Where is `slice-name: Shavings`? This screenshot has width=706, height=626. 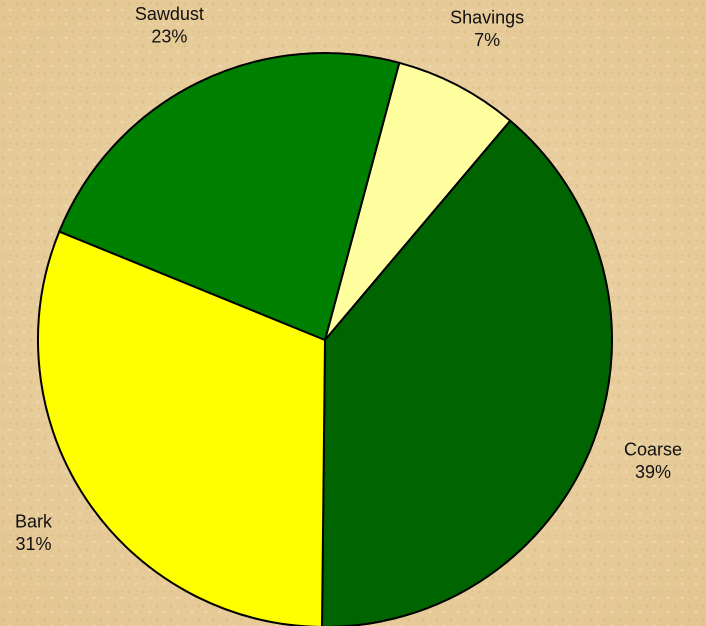 slice-name: Shavings is located at coordinates (487, 18).